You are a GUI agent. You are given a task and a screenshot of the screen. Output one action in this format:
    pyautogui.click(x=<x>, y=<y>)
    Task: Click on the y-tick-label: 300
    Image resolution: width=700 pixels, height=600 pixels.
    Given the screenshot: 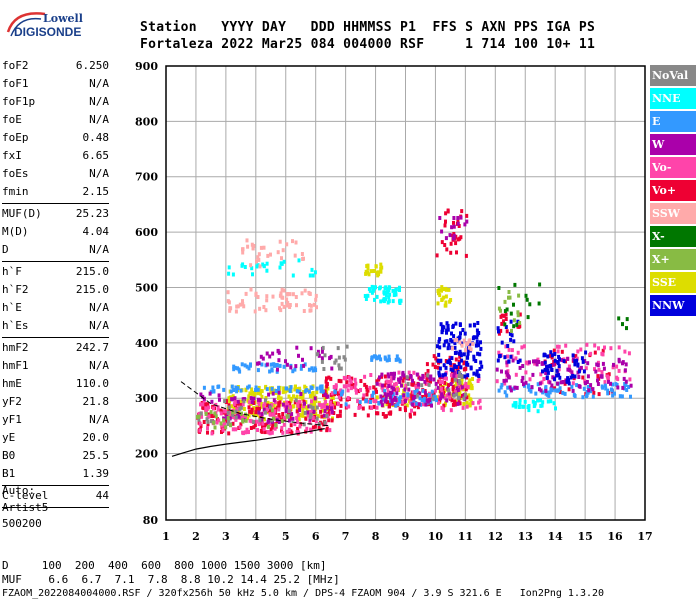 What is the action you would take?
    pyautogui.click(x=146, y=398)
    